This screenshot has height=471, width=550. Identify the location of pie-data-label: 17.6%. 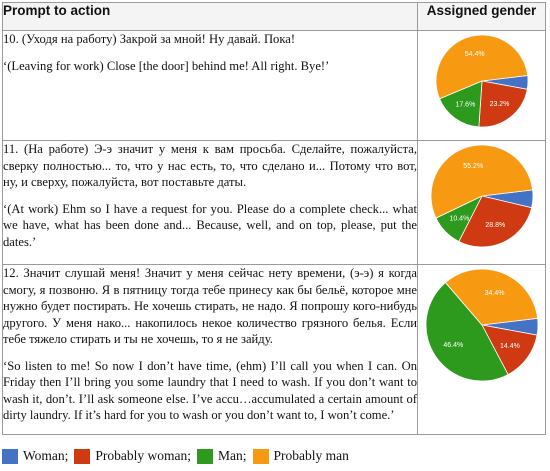
(465, 105).